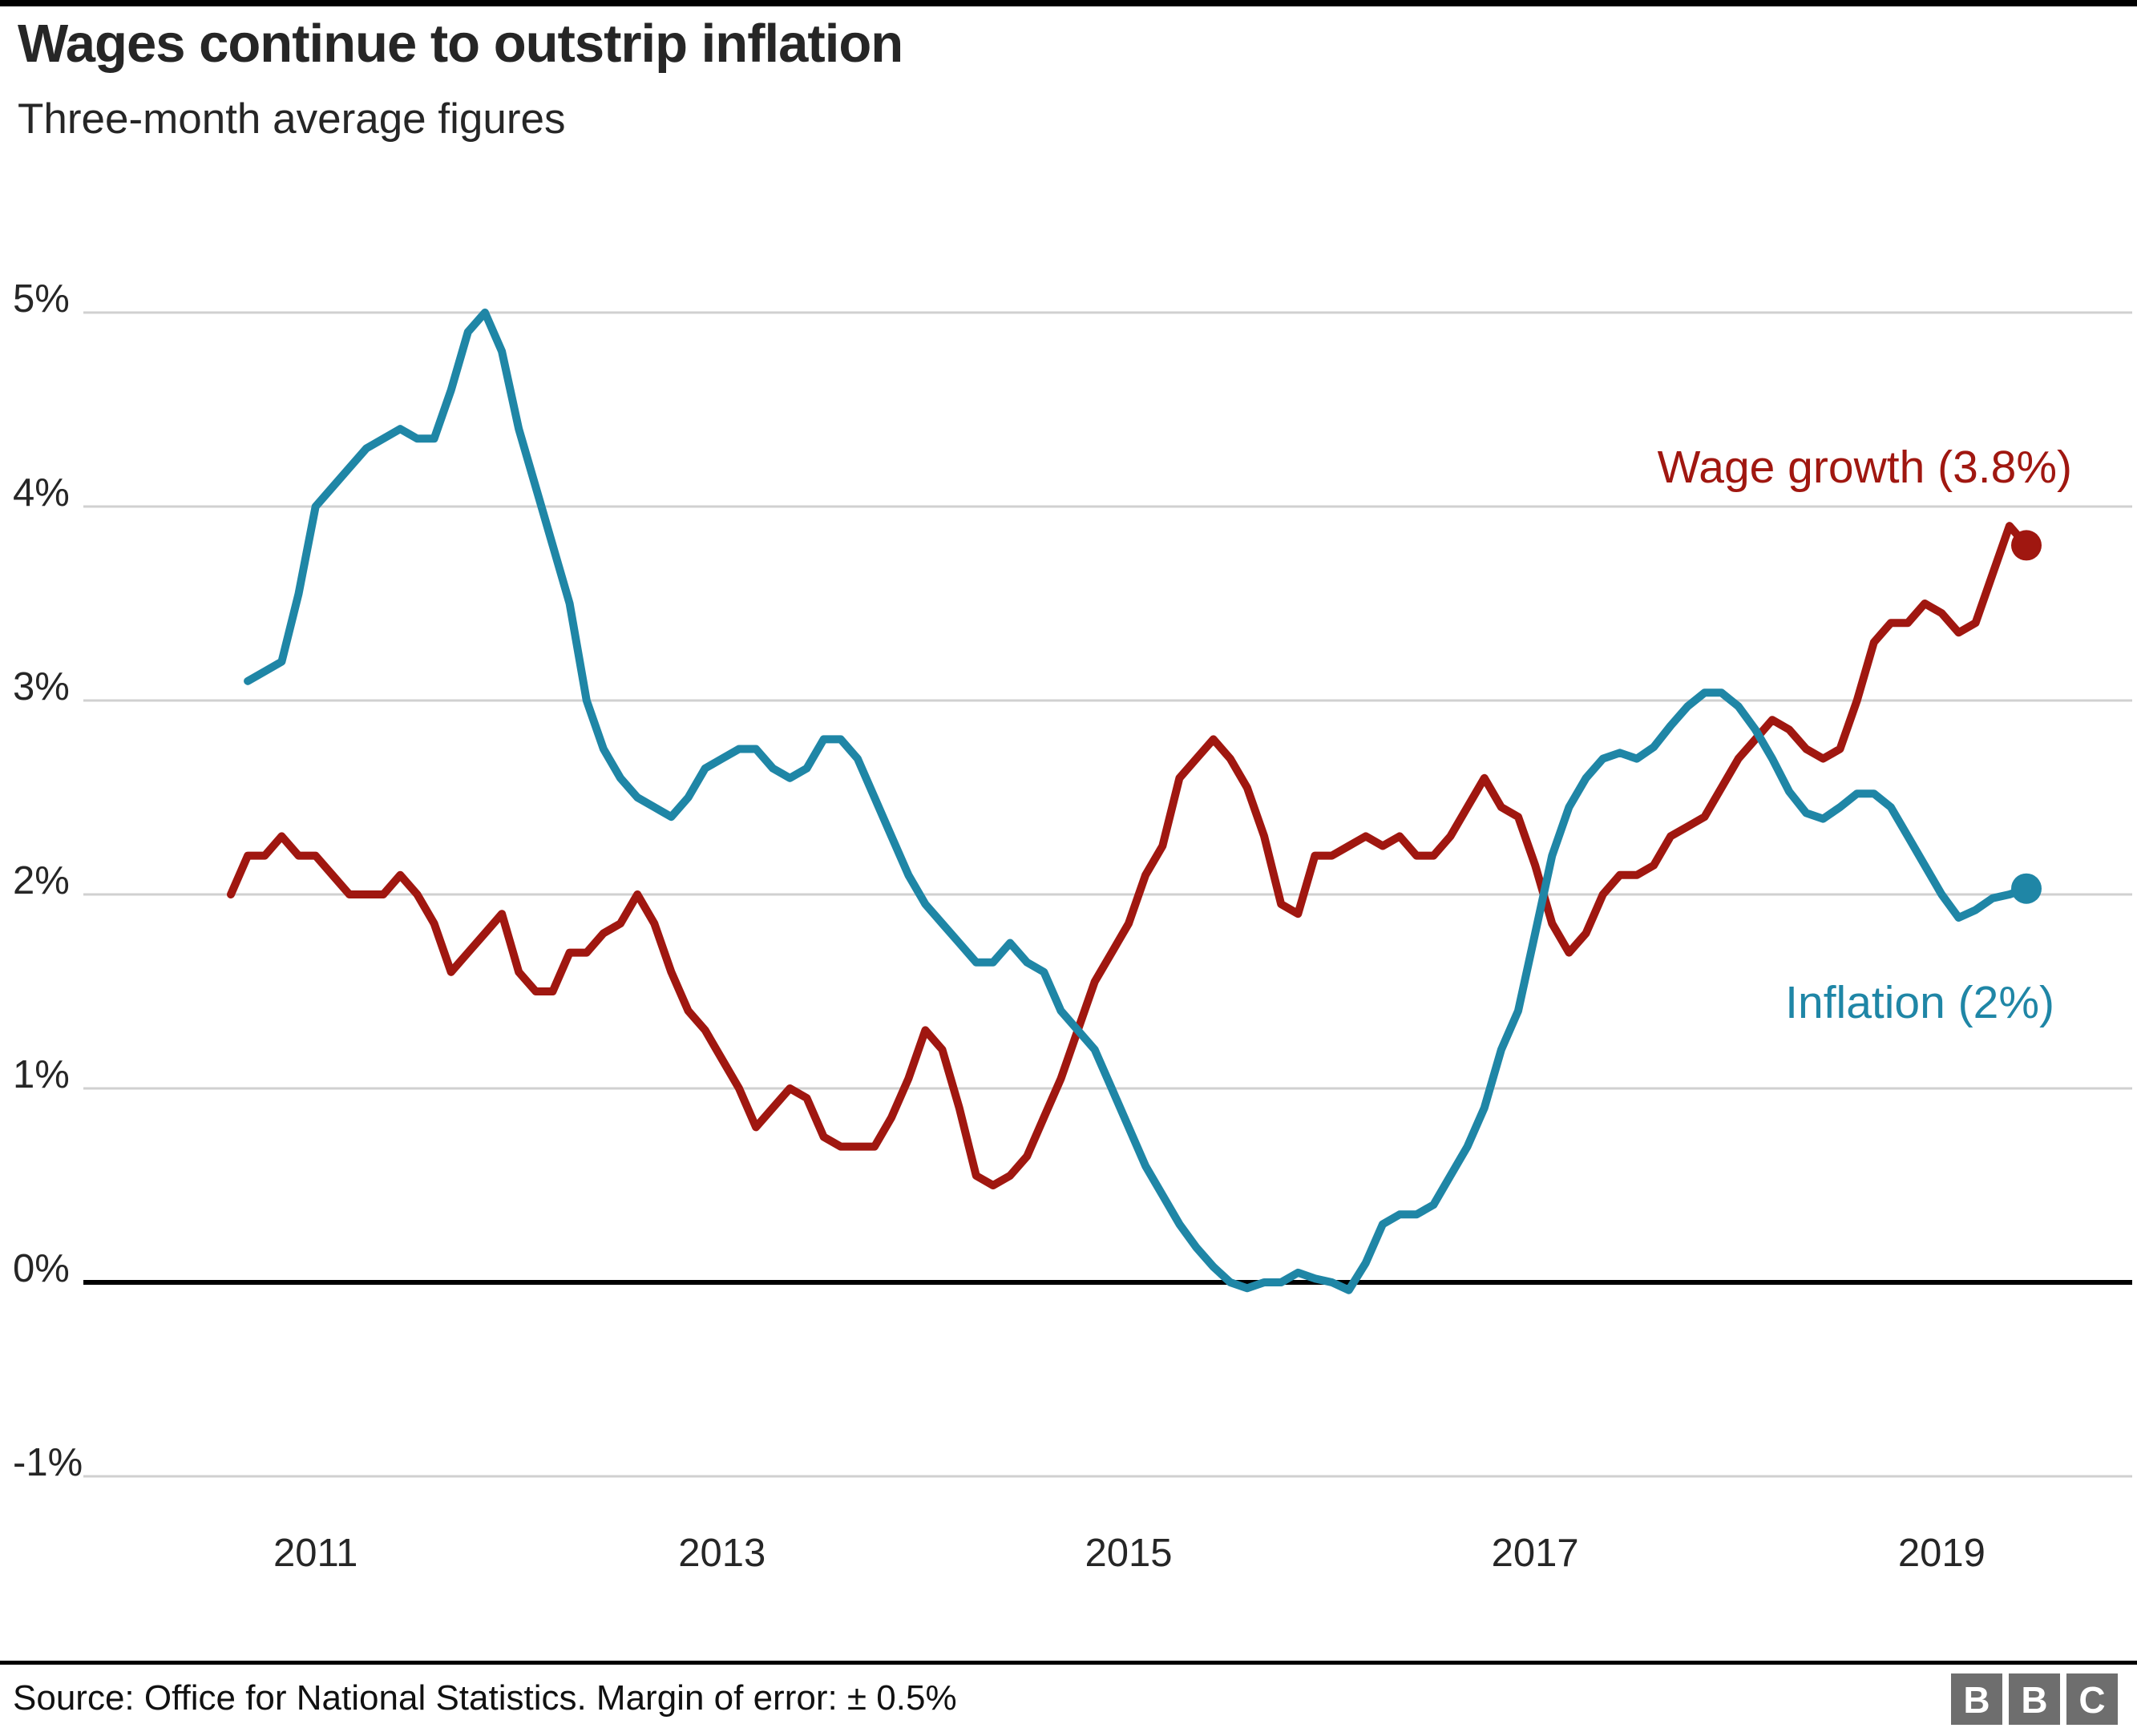 This screenshot has height=1736, width=2137. Describe the element at coordinates (1976, 1699) in the screenshot. I see `bbc-logo-letter-1: B` at that location.